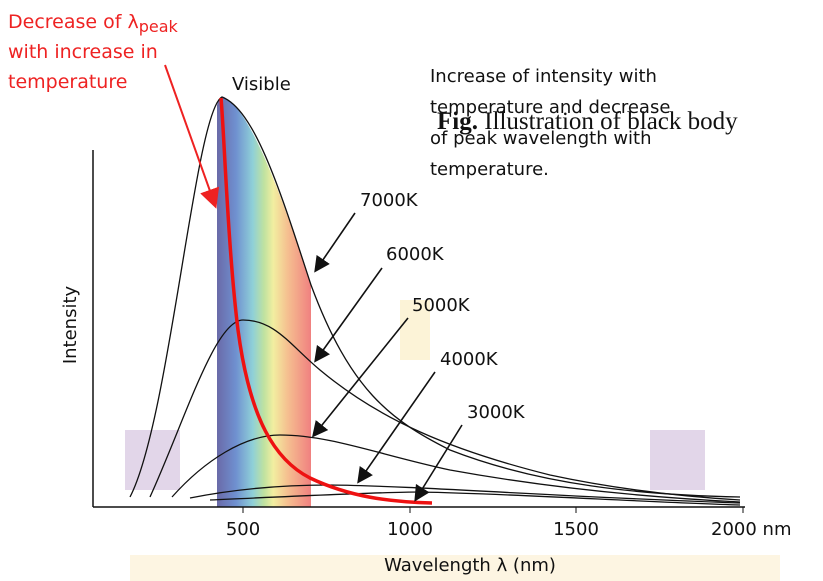 Image resolution: width=823 pixels, height=581 pixels. Describe the element at coordinates (415, 254) in the screenshot. I see `curve-label: 6000K` at that location.